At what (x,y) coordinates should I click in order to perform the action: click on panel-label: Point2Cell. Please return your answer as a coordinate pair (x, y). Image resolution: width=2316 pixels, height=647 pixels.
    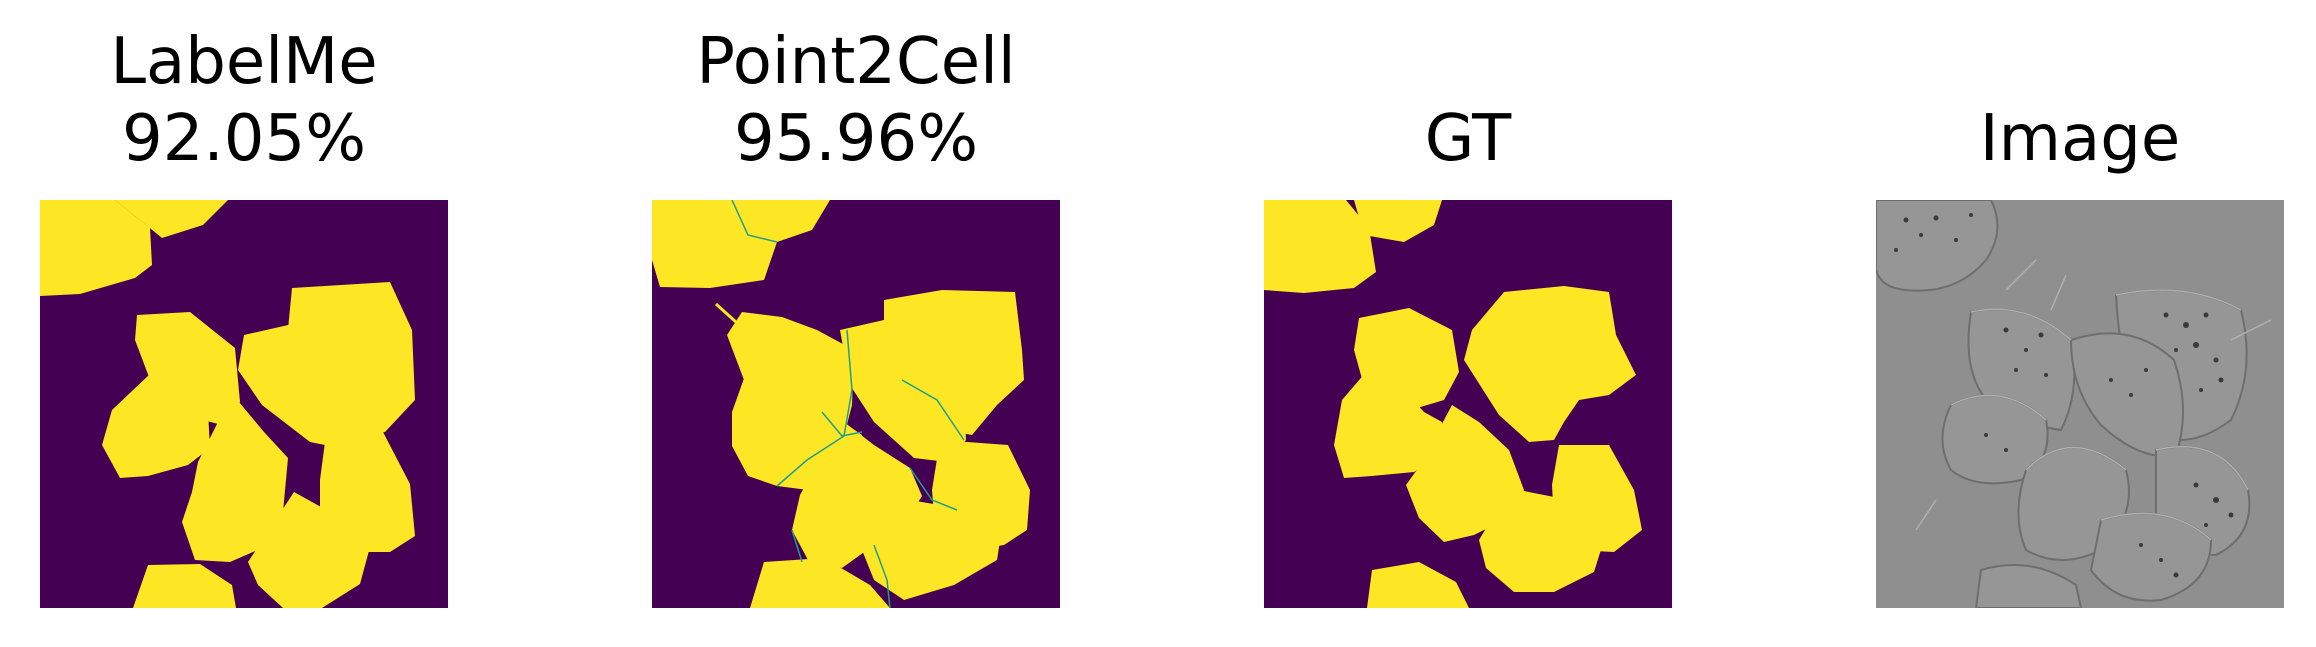
    Looking at the image, I should click on (856, 62).